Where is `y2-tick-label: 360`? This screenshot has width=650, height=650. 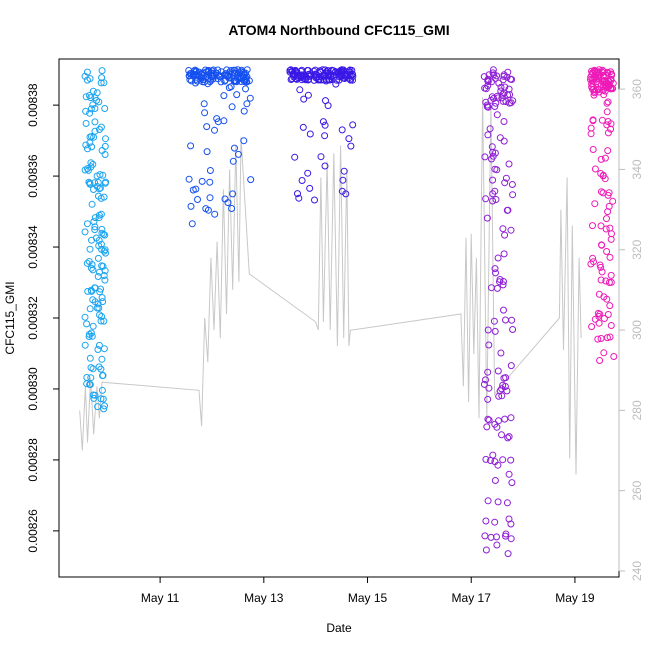
y2-tick-label: 360 is located at coordinates (637, 89).